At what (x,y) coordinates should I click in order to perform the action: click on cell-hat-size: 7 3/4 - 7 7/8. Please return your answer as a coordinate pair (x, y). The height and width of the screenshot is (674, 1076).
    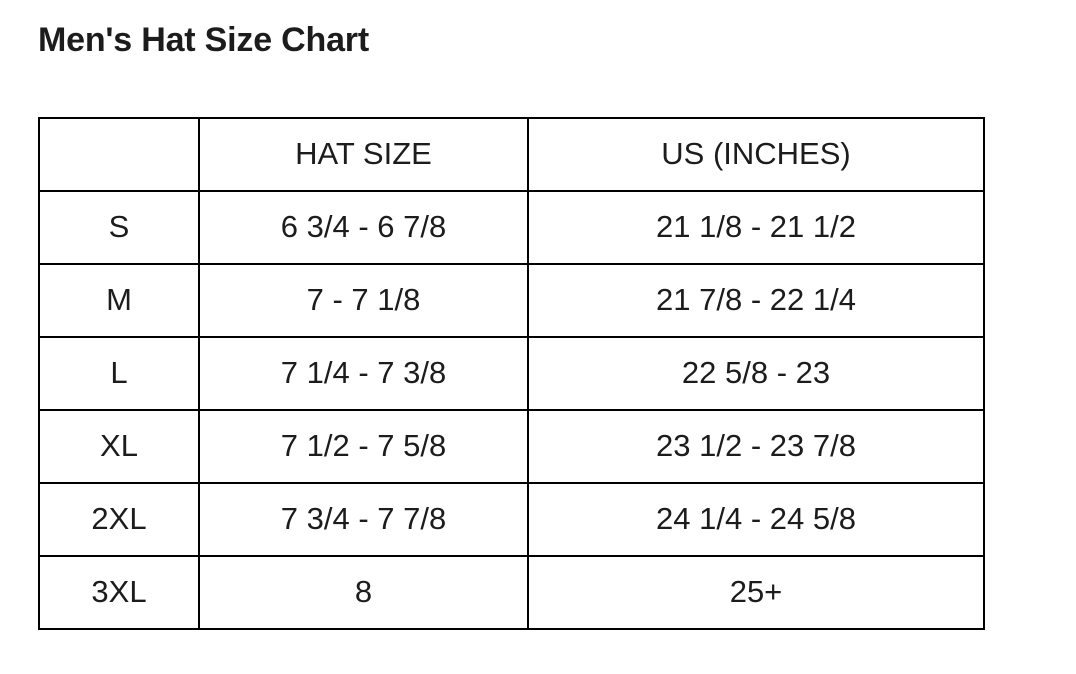
    Looking at the image, I should click on (363, 519).